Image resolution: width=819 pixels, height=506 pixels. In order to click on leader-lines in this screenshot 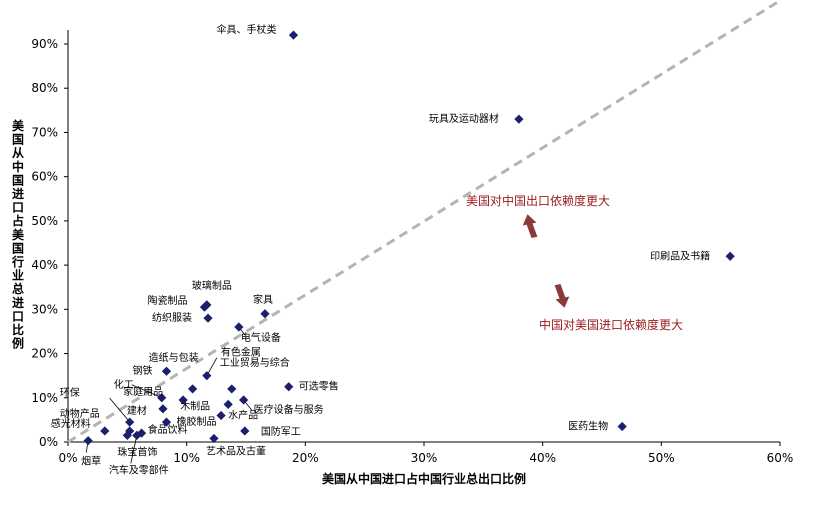, I will do `click(168, 395)`.